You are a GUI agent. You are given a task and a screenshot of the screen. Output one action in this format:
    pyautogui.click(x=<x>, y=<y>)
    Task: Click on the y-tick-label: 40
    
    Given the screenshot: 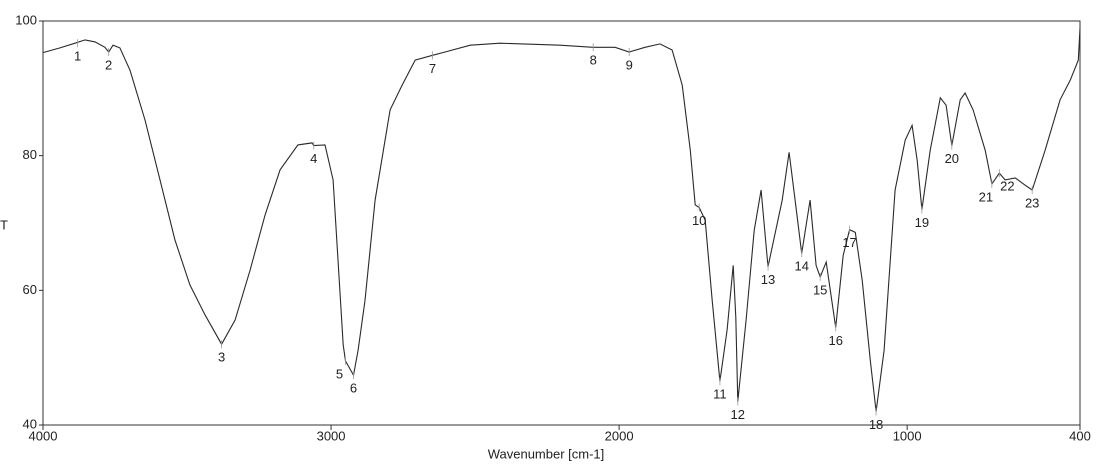 What is the action you would take?
    pyautogui.click(x=30, y=423)
    